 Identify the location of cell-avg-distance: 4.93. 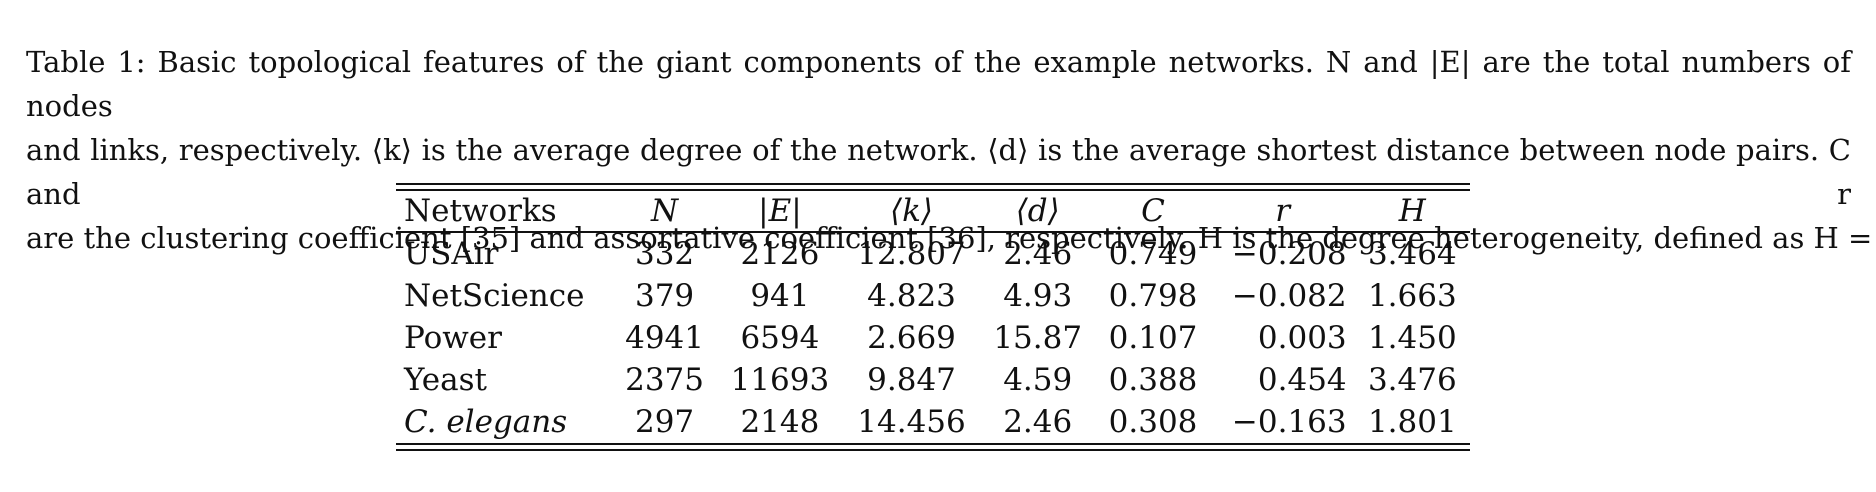
(1038, 296).